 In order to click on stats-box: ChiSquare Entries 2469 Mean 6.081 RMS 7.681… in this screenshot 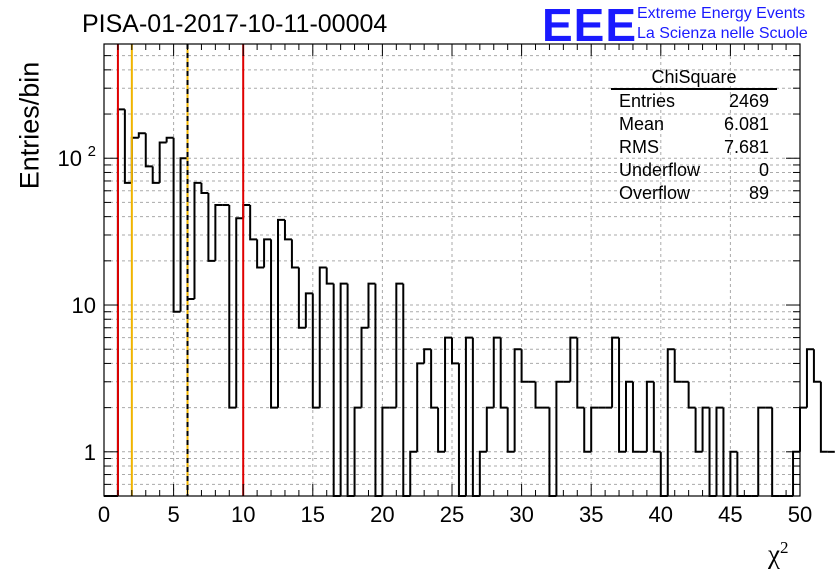, I will do `click(694, 135)`.